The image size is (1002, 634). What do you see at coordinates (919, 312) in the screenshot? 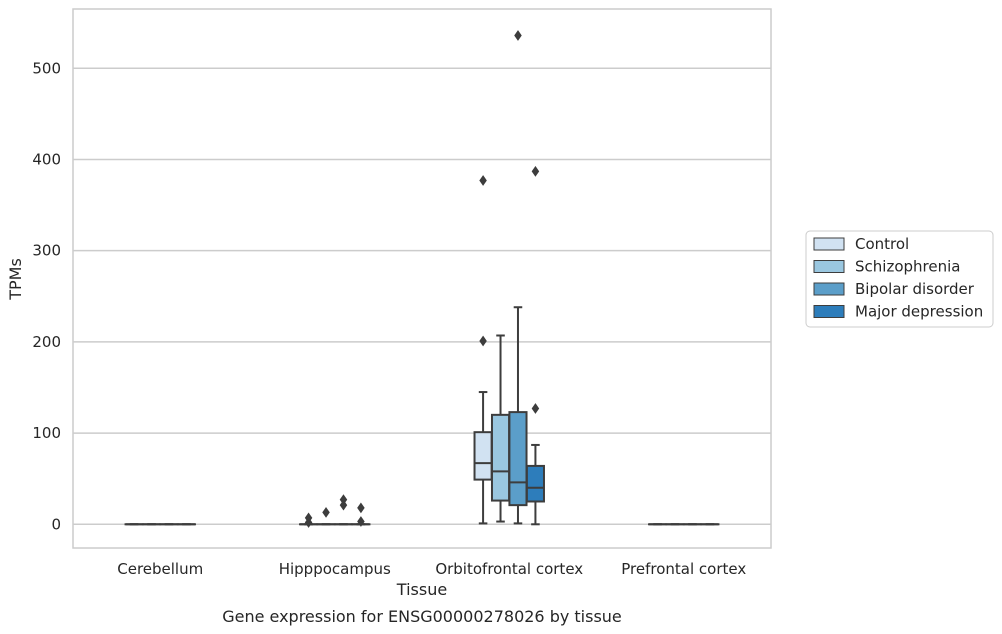
I see `legend-label: Major depression` at bounding box center [919, 312].